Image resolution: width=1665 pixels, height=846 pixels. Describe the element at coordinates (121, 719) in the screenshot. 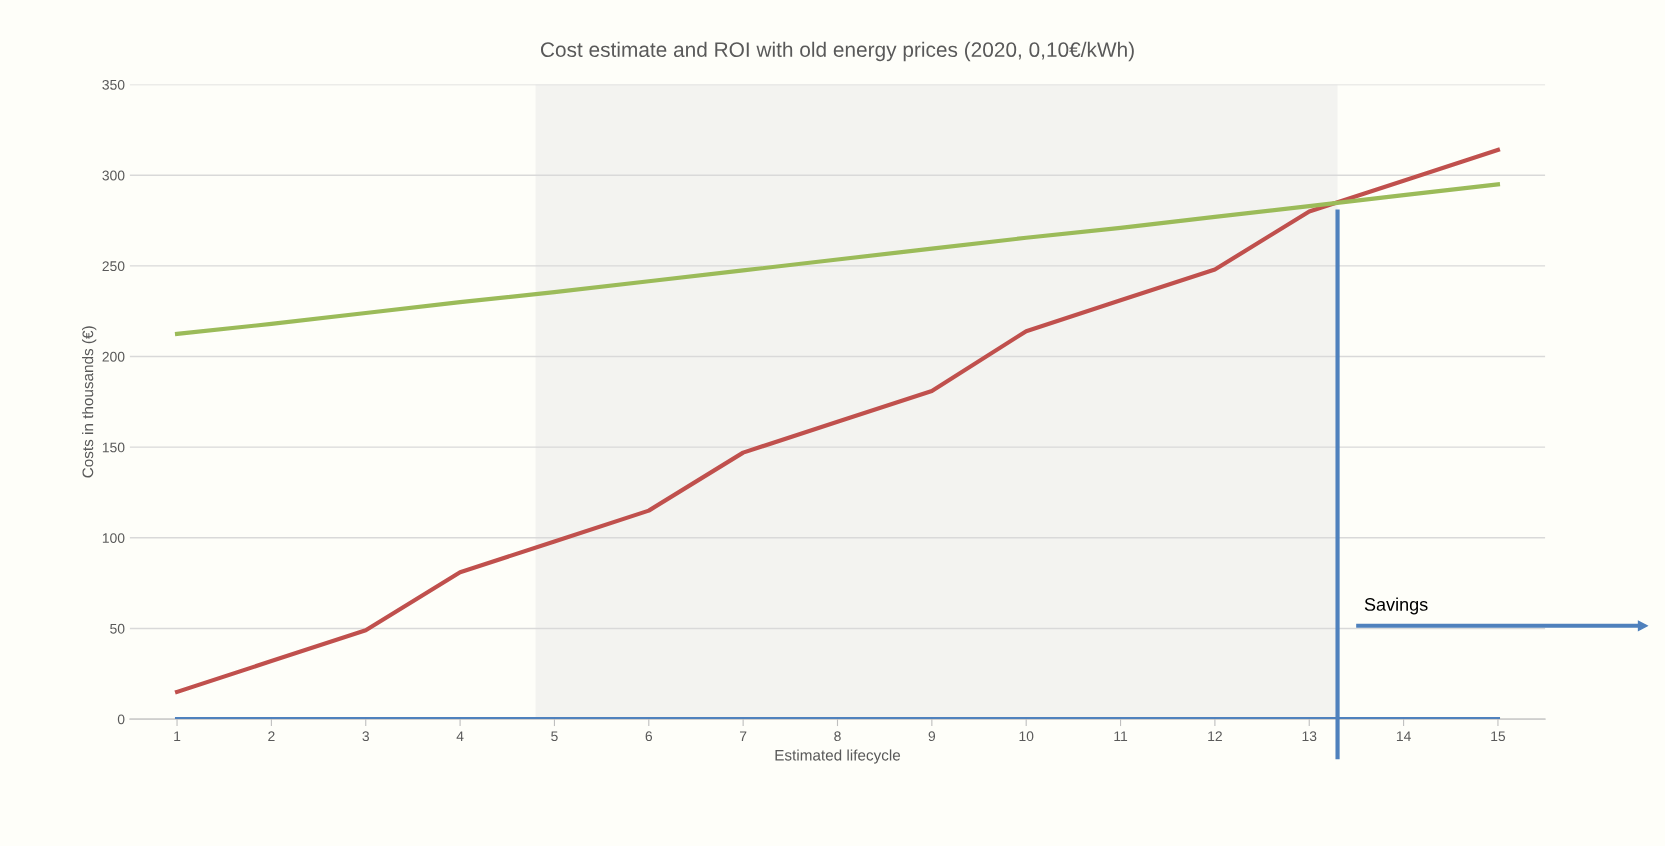

I see `y-tick-label: 0` at that location.